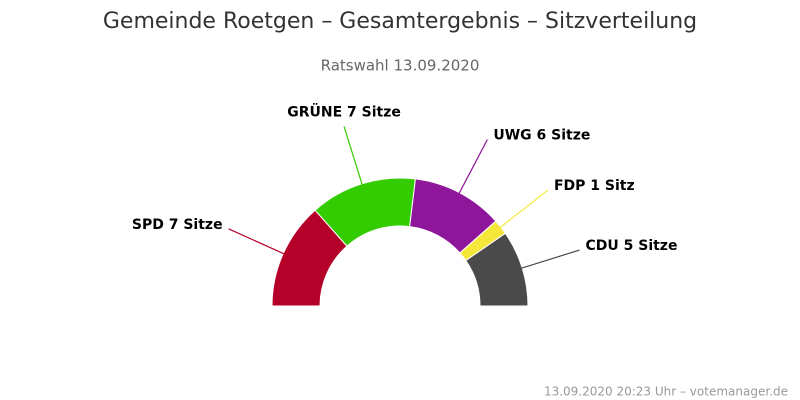 The width and height of the screenshot is (800, 400). Describe the element at coordinates (631, 246) in the screenshot. I see `data-label: CDU 5 Sitze` at that location.